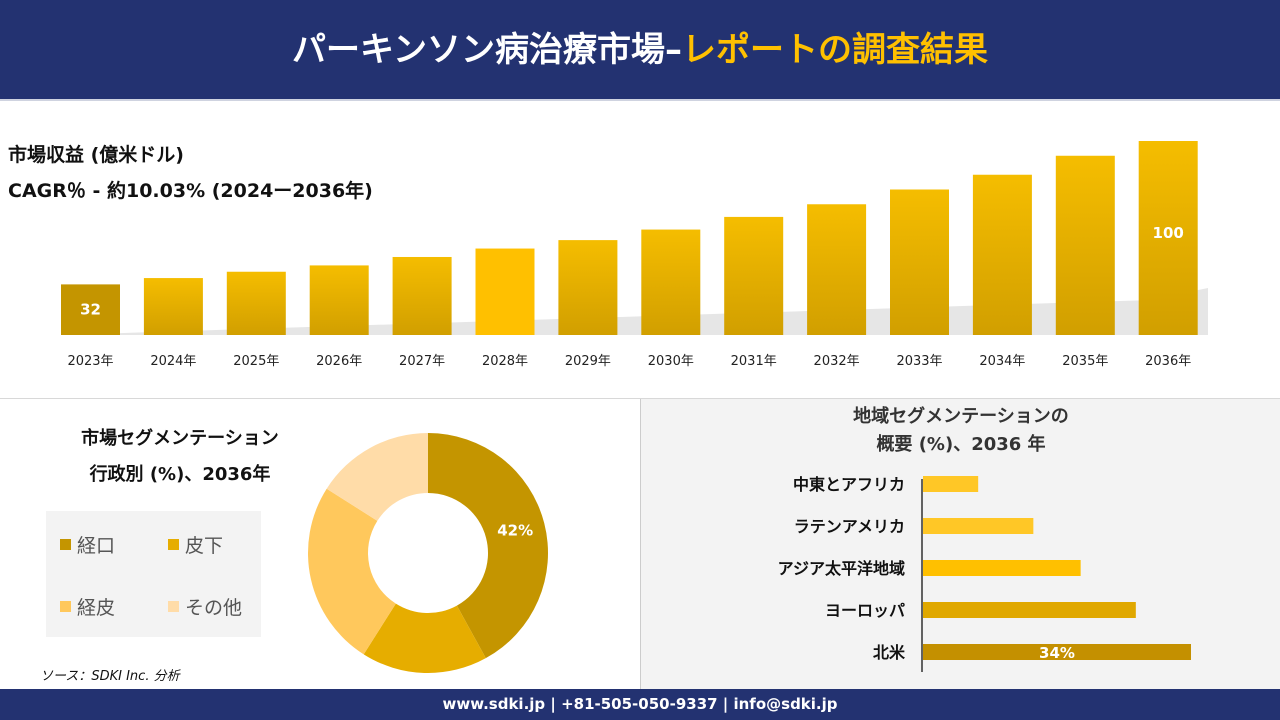 The height and width of the screenshot is (720, 1280). I want to click on slice-data-label: 42%, so click(515, 531).